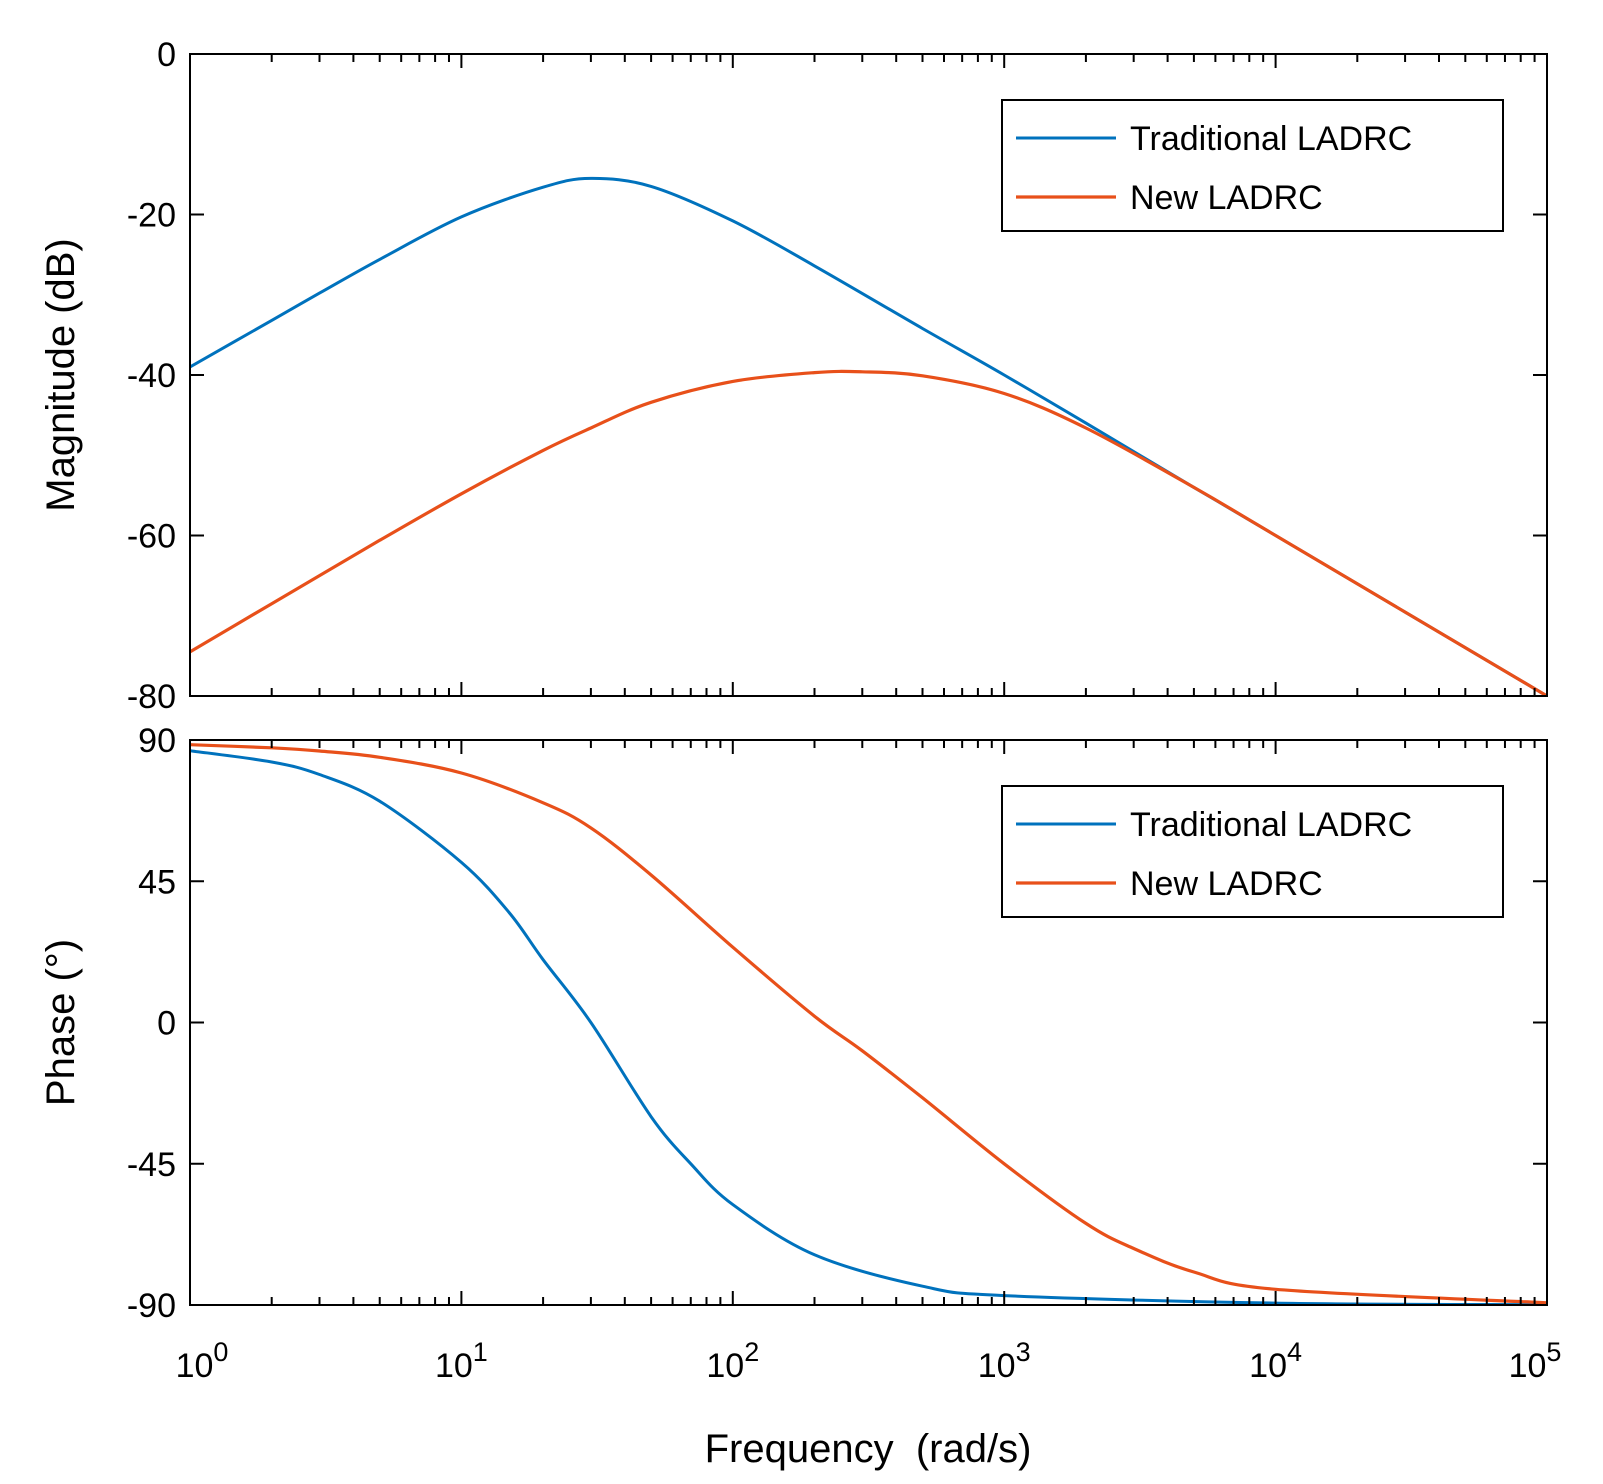  I want to click on y-tick-label: -90, so click(151, 1306).